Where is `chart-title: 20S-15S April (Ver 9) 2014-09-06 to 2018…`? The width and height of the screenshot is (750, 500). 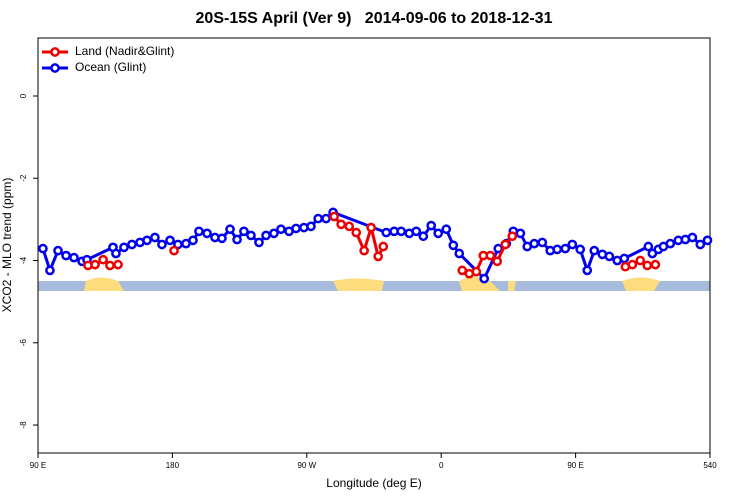 chart-title: 20S-15S April (Ver 9) 2014-09-06 to 2018… is located at coordinates (374, 18).